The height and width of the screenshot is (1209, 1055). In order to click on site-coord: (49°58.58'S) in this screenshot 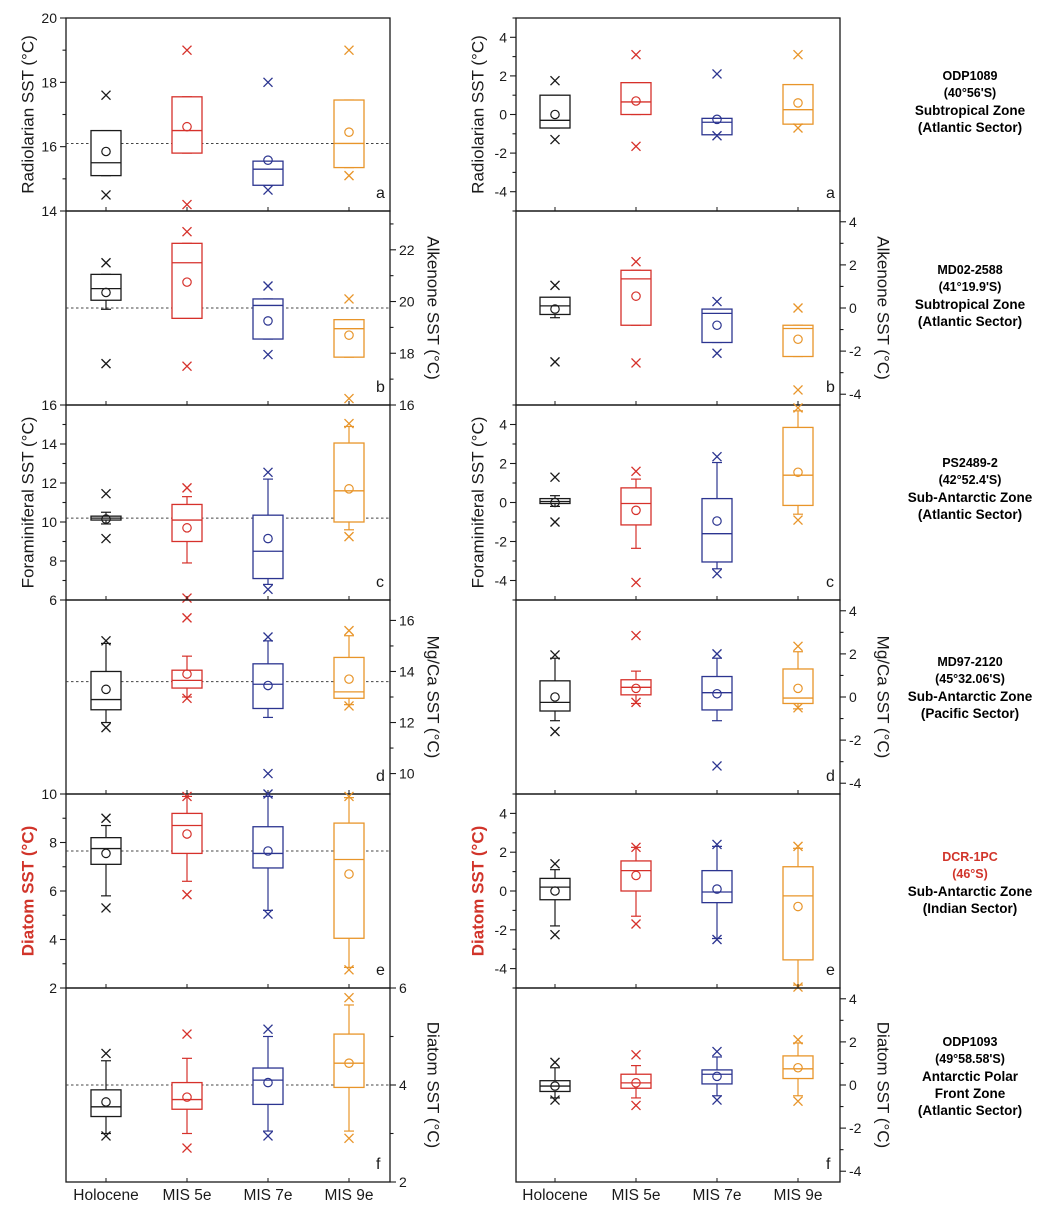, I will do `click(970, 1059)`.